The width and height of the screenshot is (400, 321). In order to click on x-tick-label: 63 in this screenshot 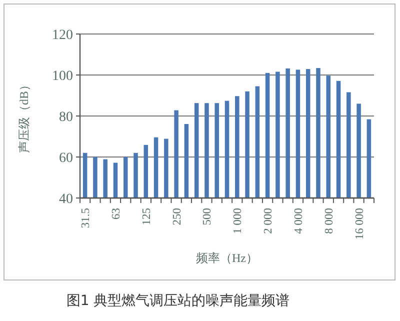, I will do `click(116, 214)`.